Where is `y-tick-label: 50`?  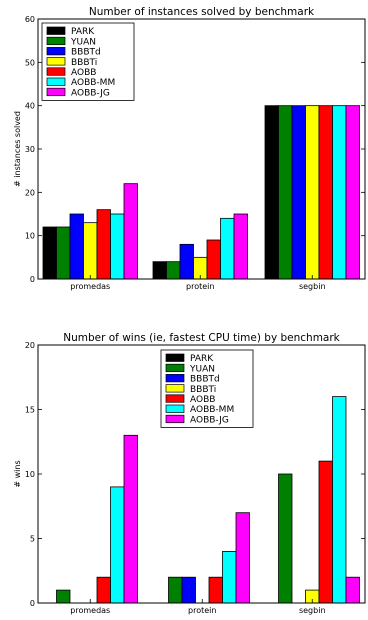 y-tick-label: 50 is located at coordinates (30, 62).